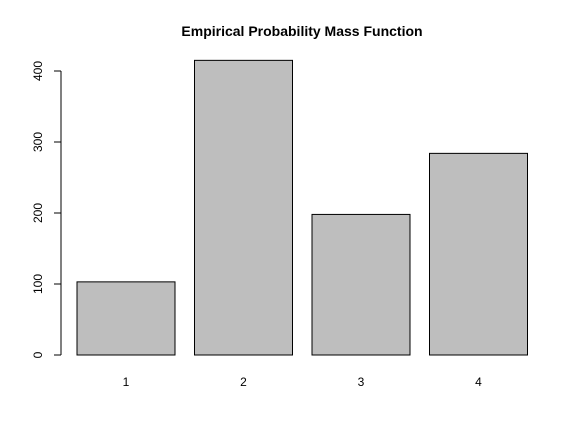  Describe the element at coordinates (243, 382) in the screenshot. I see `x-tick-label-2: 2` at that location.